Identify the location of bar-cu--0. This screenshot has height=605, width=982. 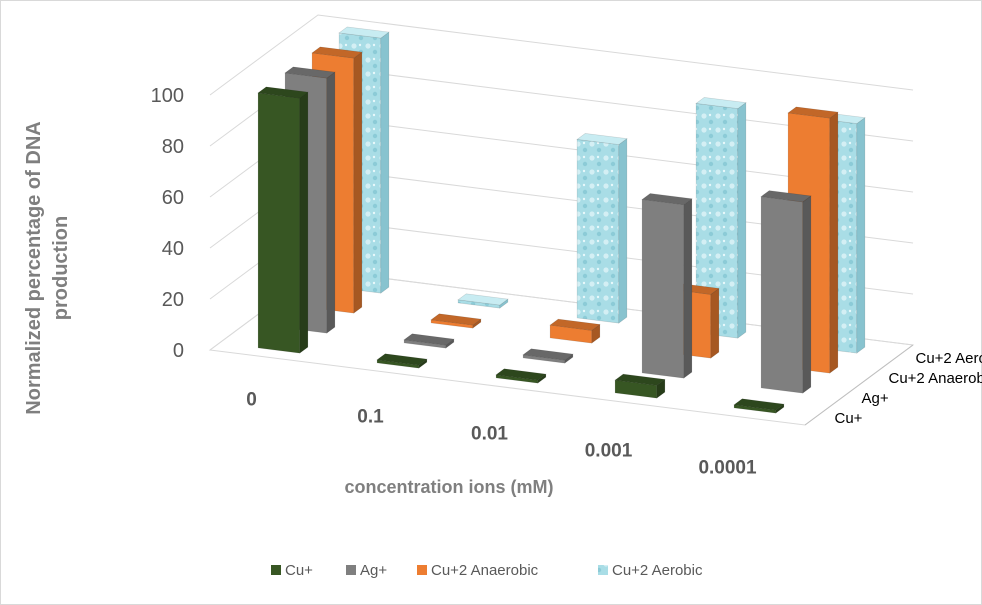
(283, 220).